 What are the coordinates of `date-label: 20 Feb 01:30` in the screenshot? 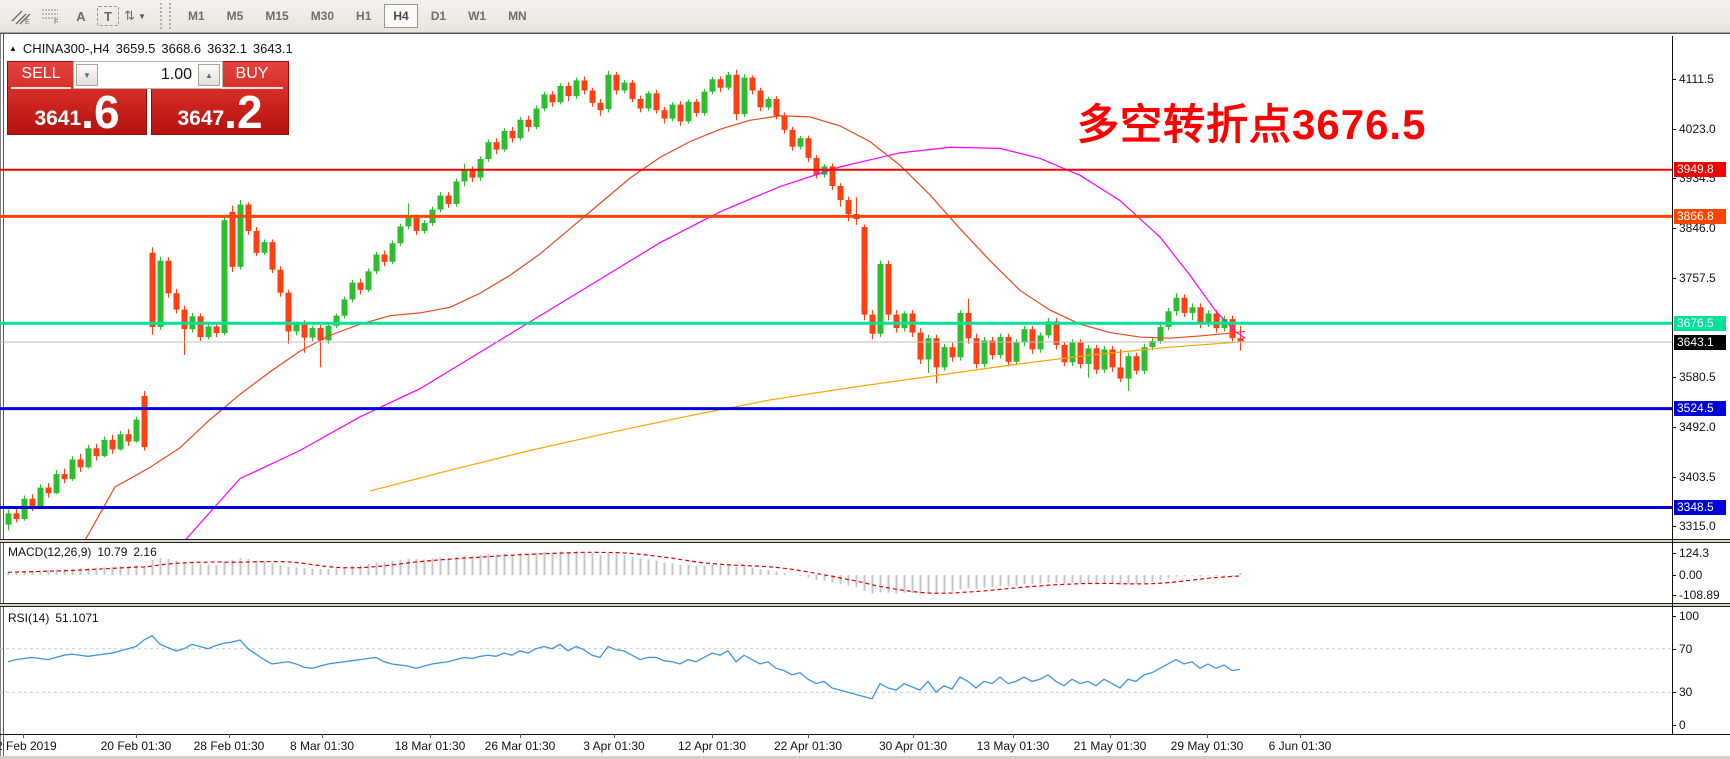 It's located at (136, 746).